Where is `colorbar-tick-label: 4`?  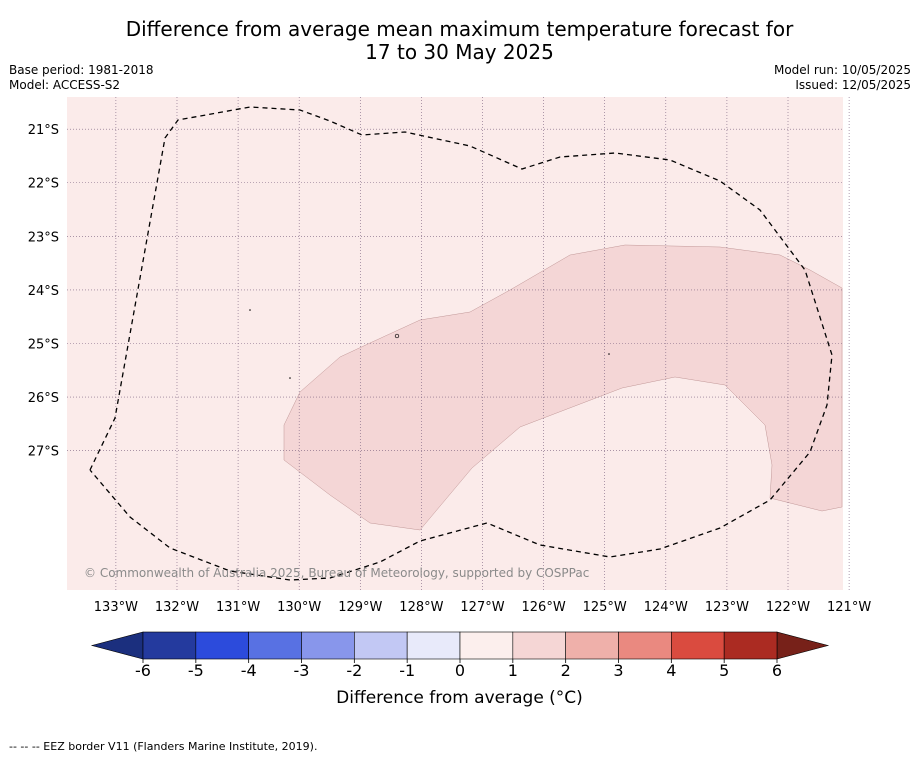
colorbar-tick-label: 4 is located at coordinates (671, 670).